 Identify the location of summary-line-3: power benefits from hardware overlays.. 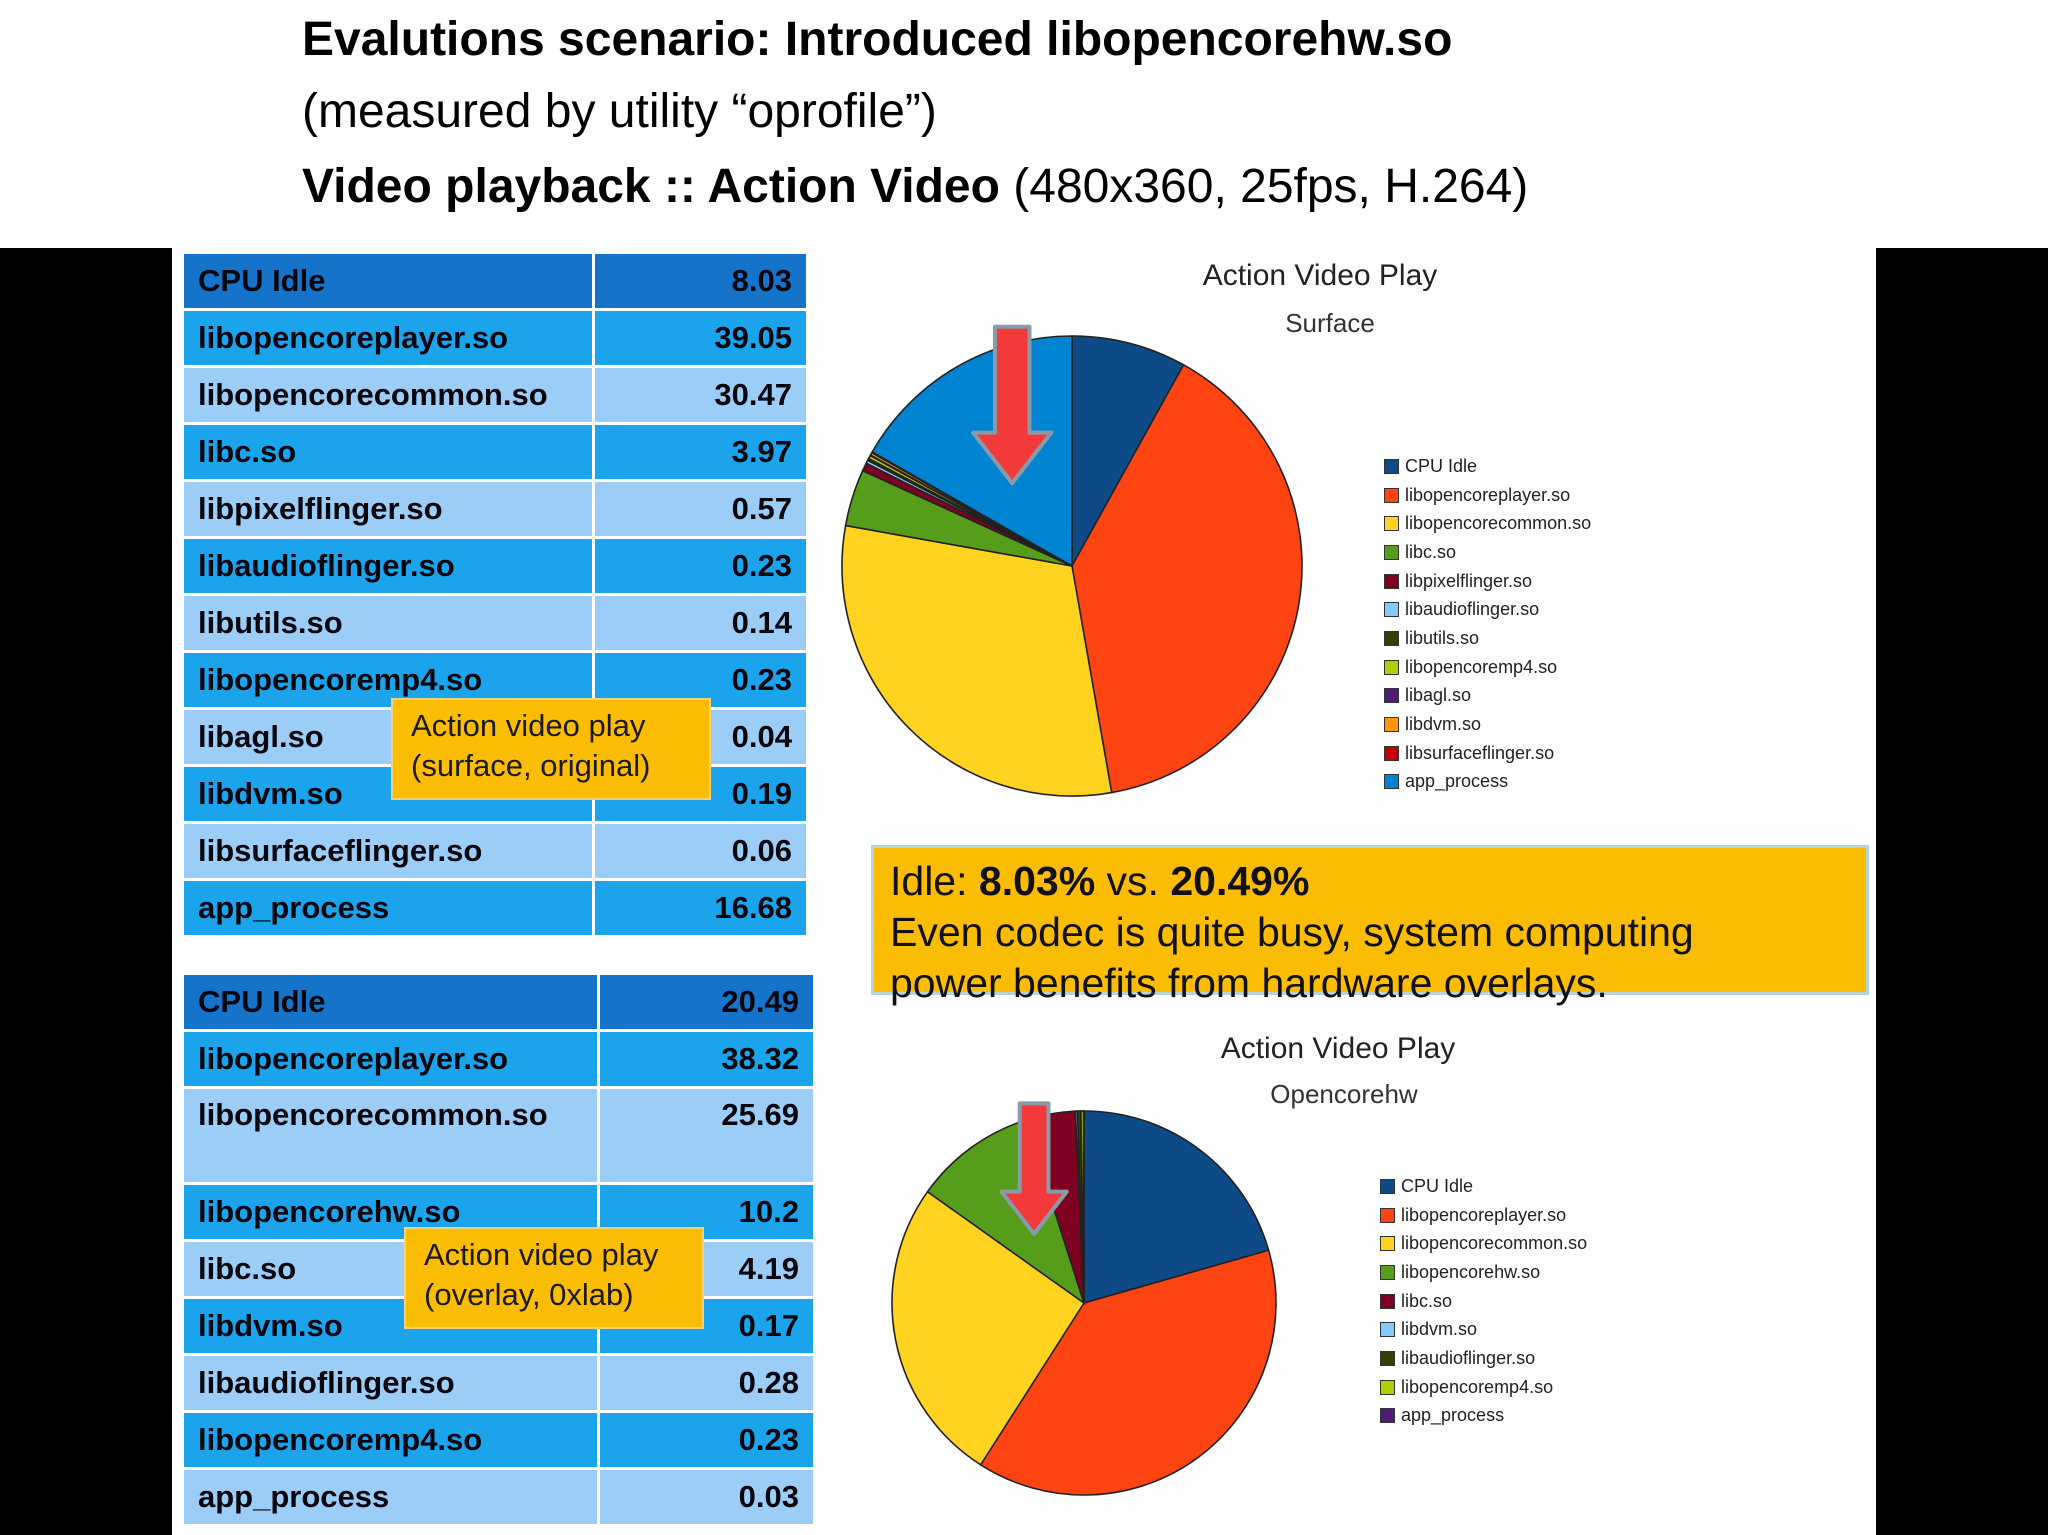
(1249, 983).